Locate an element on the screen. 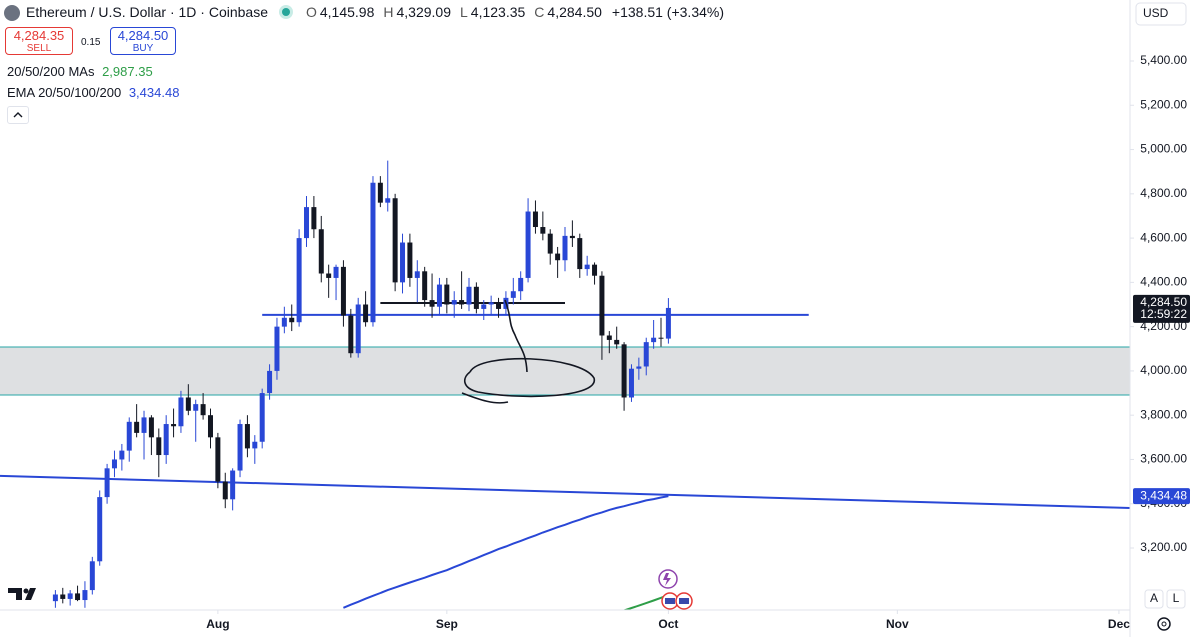 The image size is (1200, 637). y-tick-label: 3,600.00 is located at coordinates (1163, 459).